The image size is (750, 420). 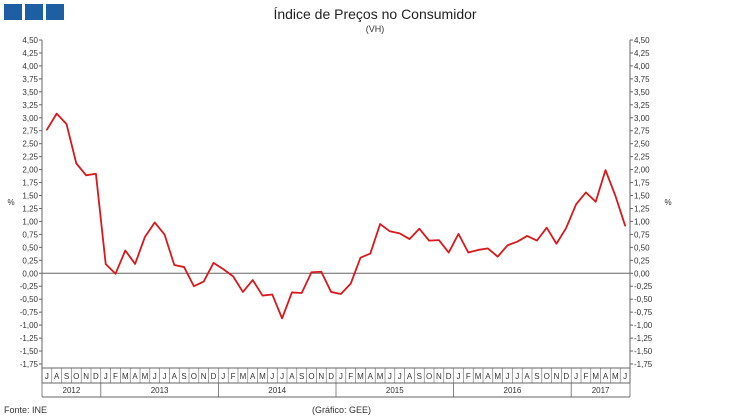 I want to click on right-y-tick-label: 4,00, so click(x=642, y=66).